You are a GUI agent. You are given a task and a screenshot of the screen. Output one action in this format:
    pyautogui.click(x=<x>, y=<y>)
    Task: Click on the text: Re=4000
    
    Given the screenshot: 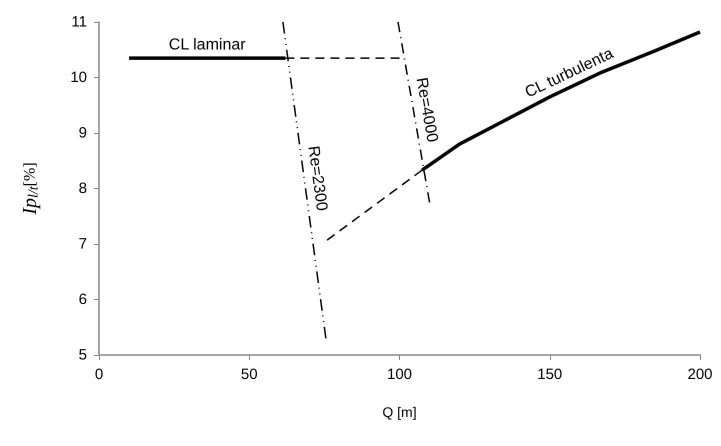 What is the action you would take?
    pyautogui.click(x=426, y=110)
    